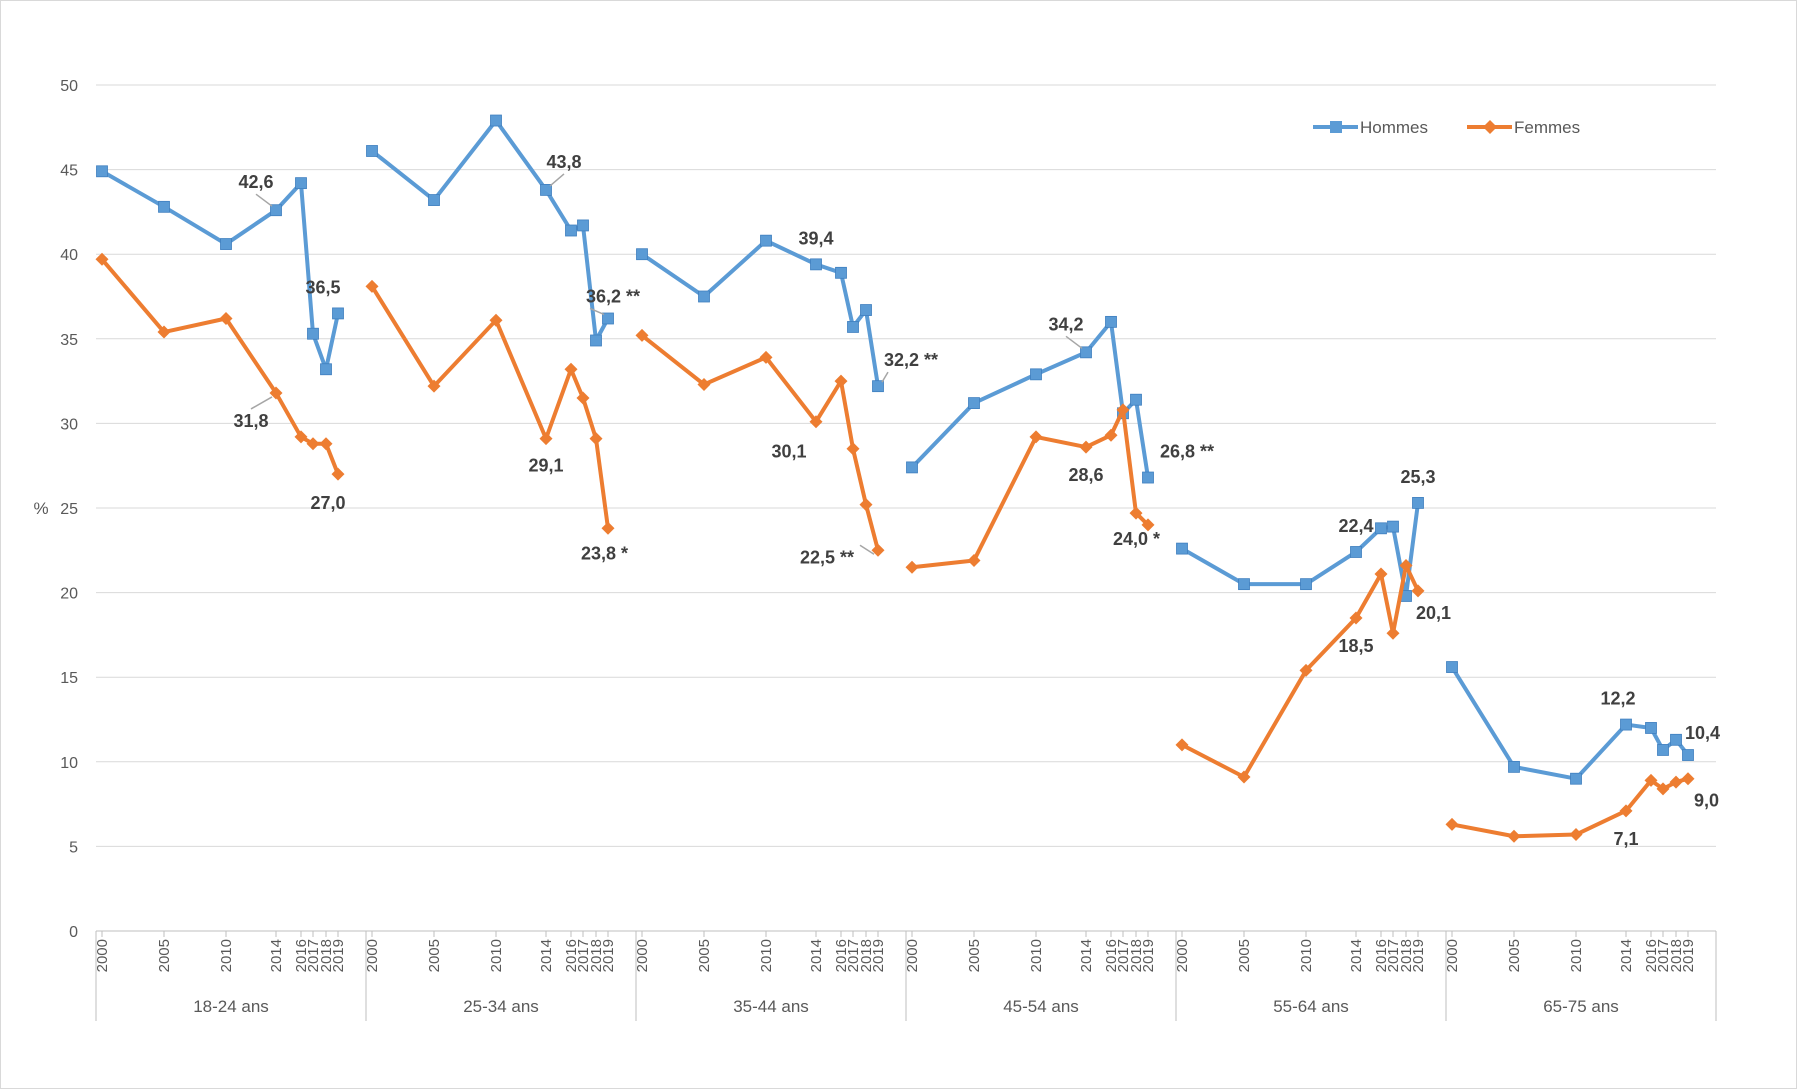 This screenshot has height=1090, width=1797. Describe the element at coordinates (1311, 1006) in the screenshot. I see `group-label: 55-64 ans` at that location.